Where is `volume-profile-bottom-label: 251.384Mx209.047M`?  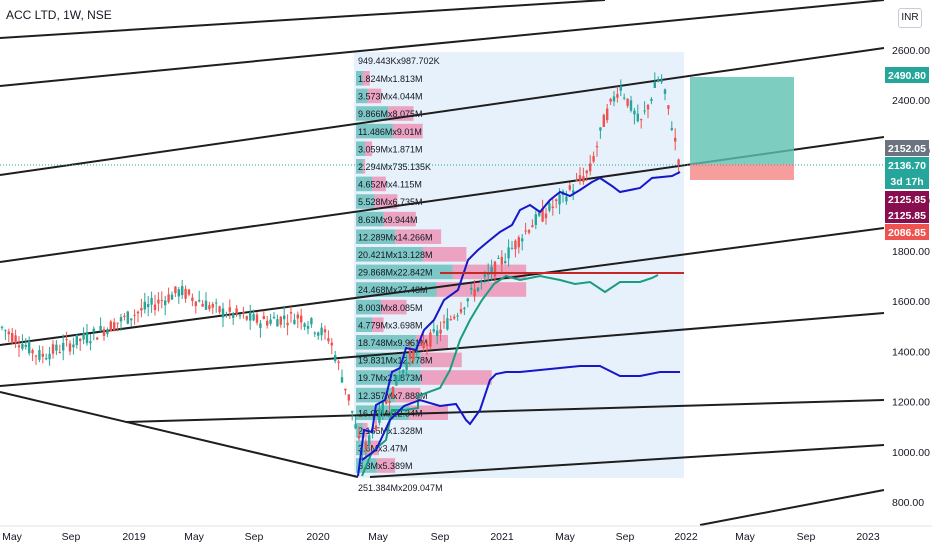
volume-profile-bottom-label: 251.384Mx209.047M is located at coordinates (400, 488).